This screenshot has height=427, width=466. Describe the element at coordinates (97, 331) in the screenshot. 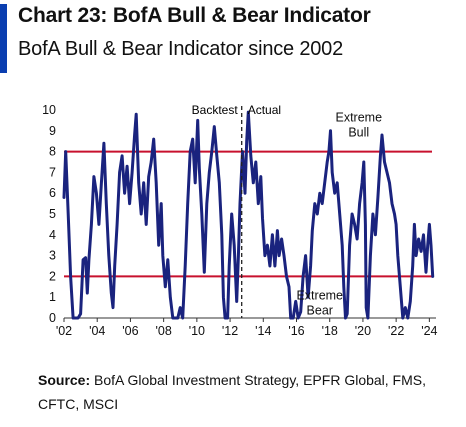

I see `x-tick-label: '04` at that location.